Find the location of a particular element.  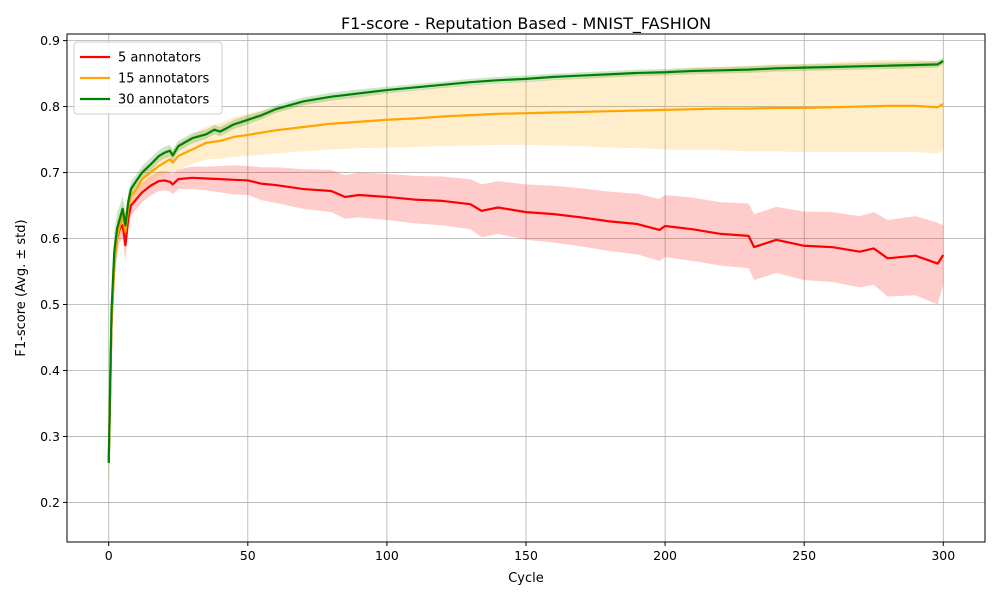

legend-label-series-3: 30 annotators is located at coordinates (164, 100).